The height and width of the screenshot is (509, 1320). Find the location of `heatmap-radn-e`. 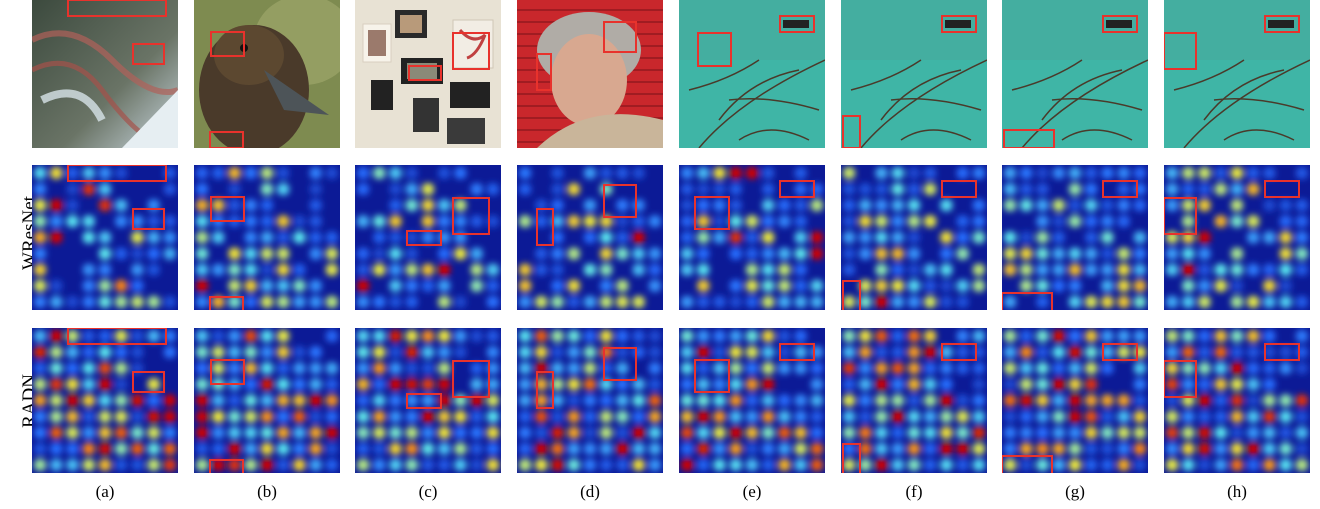

heatmap-radn-e is located at coordinates (752, 400).